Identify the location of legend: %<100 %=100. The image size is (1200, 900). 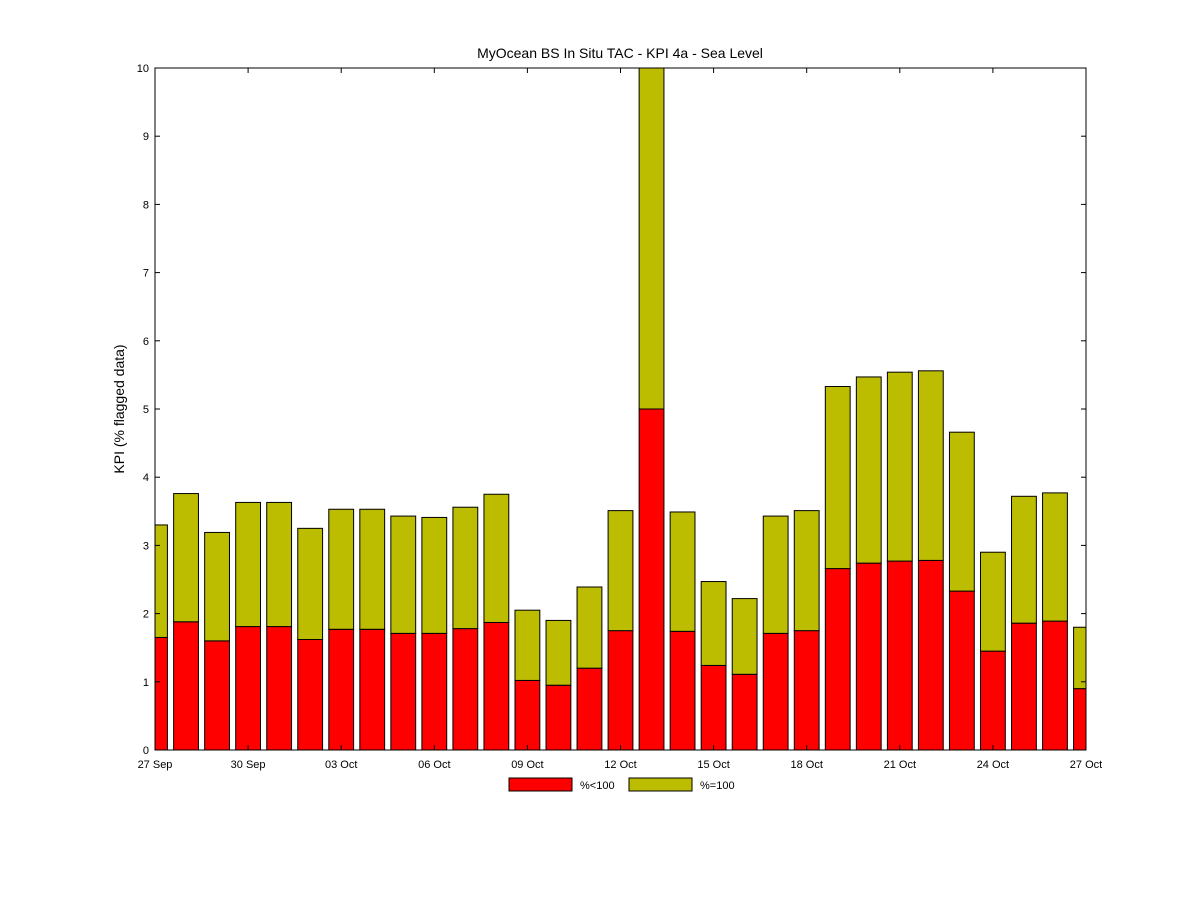
(621, 784).